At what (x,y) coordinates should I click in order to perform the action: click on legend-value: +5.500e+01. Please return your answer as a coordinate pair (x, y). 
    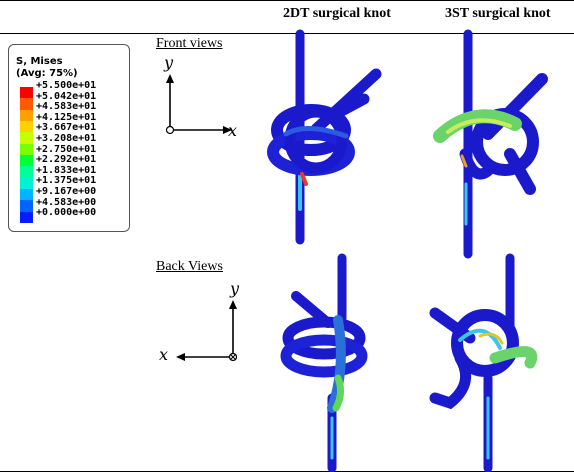
    Looking at the image, I should click on (66, 85).